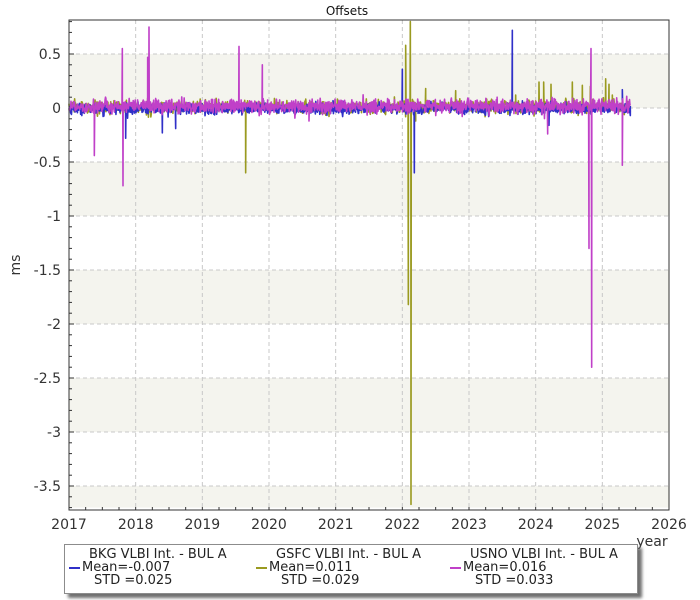 The width and height of the screenshot is (700, 600). What do you see at coordinates (603, 525) in the screenshot?
I see `x-tick-label: 2025` at bounding box center [603, 525].